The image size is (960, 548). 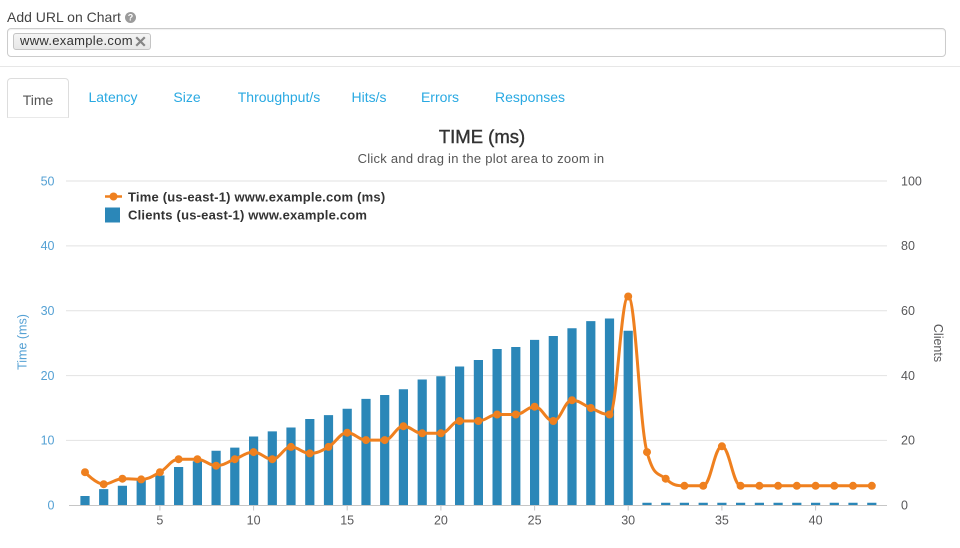 What do you see at coordinates (908, 311) in the screenshot?
I see `svg-text: 60` at bounding box center [908, 311].